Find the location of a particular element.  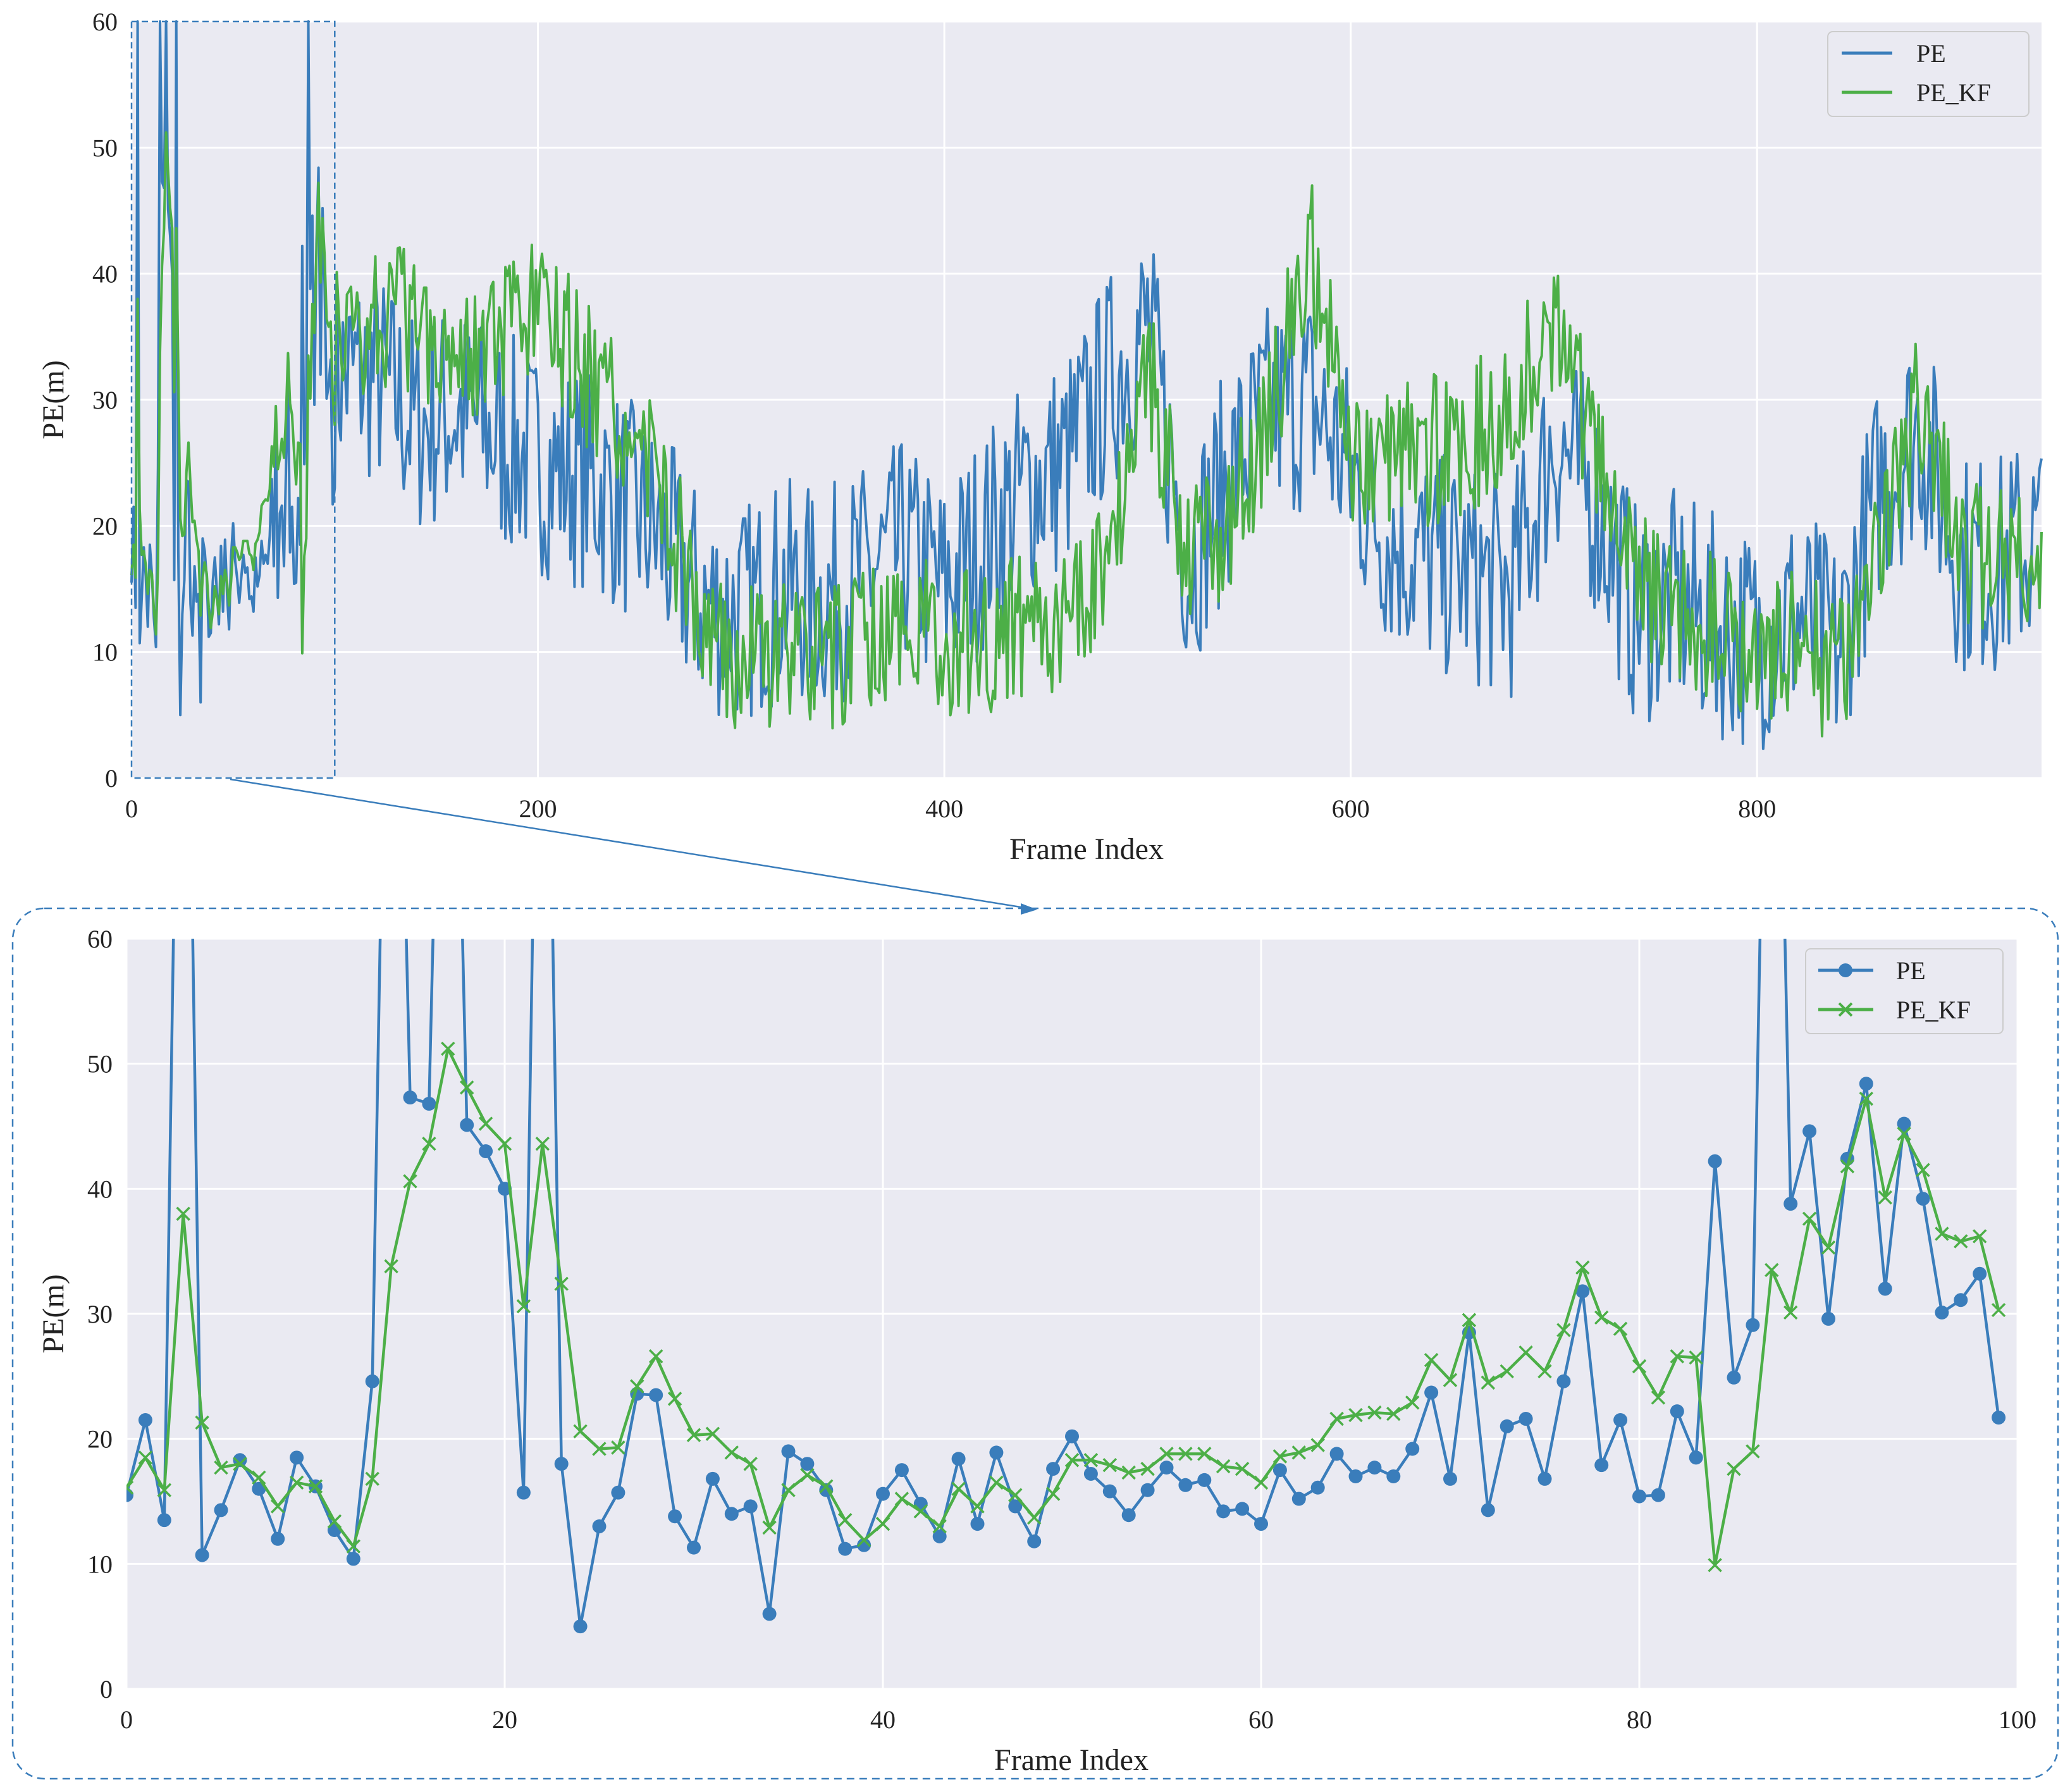

bottom-legend-pe-kf-marker is located at coordinates (1846, 1009).